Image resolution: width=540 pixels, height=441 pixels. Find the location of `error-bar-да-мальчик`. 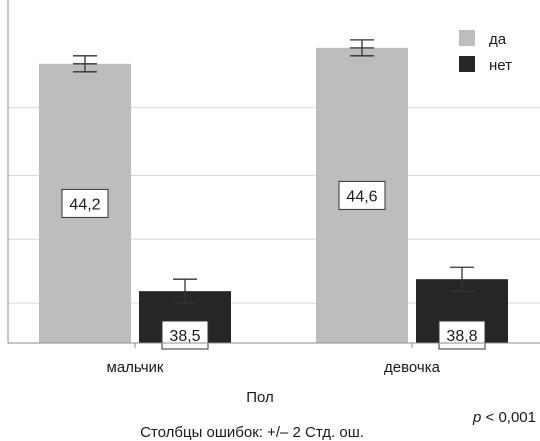

error-bar-да-мальчик is located at coordinates (85, 64).